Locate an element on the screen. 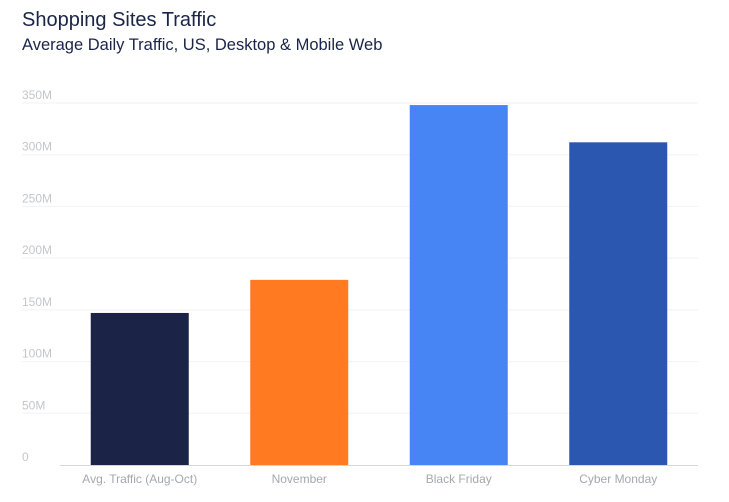  x-tick-label: Cyber Monday is located at coordinates (618, 479).